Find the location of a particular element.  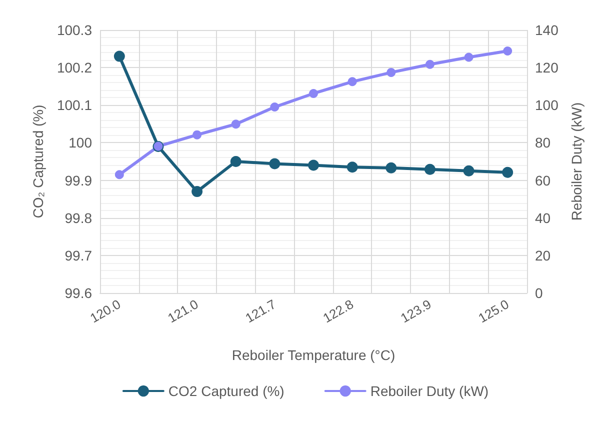

y-tick-label: 99.6 is located at coordinates (78, 293).